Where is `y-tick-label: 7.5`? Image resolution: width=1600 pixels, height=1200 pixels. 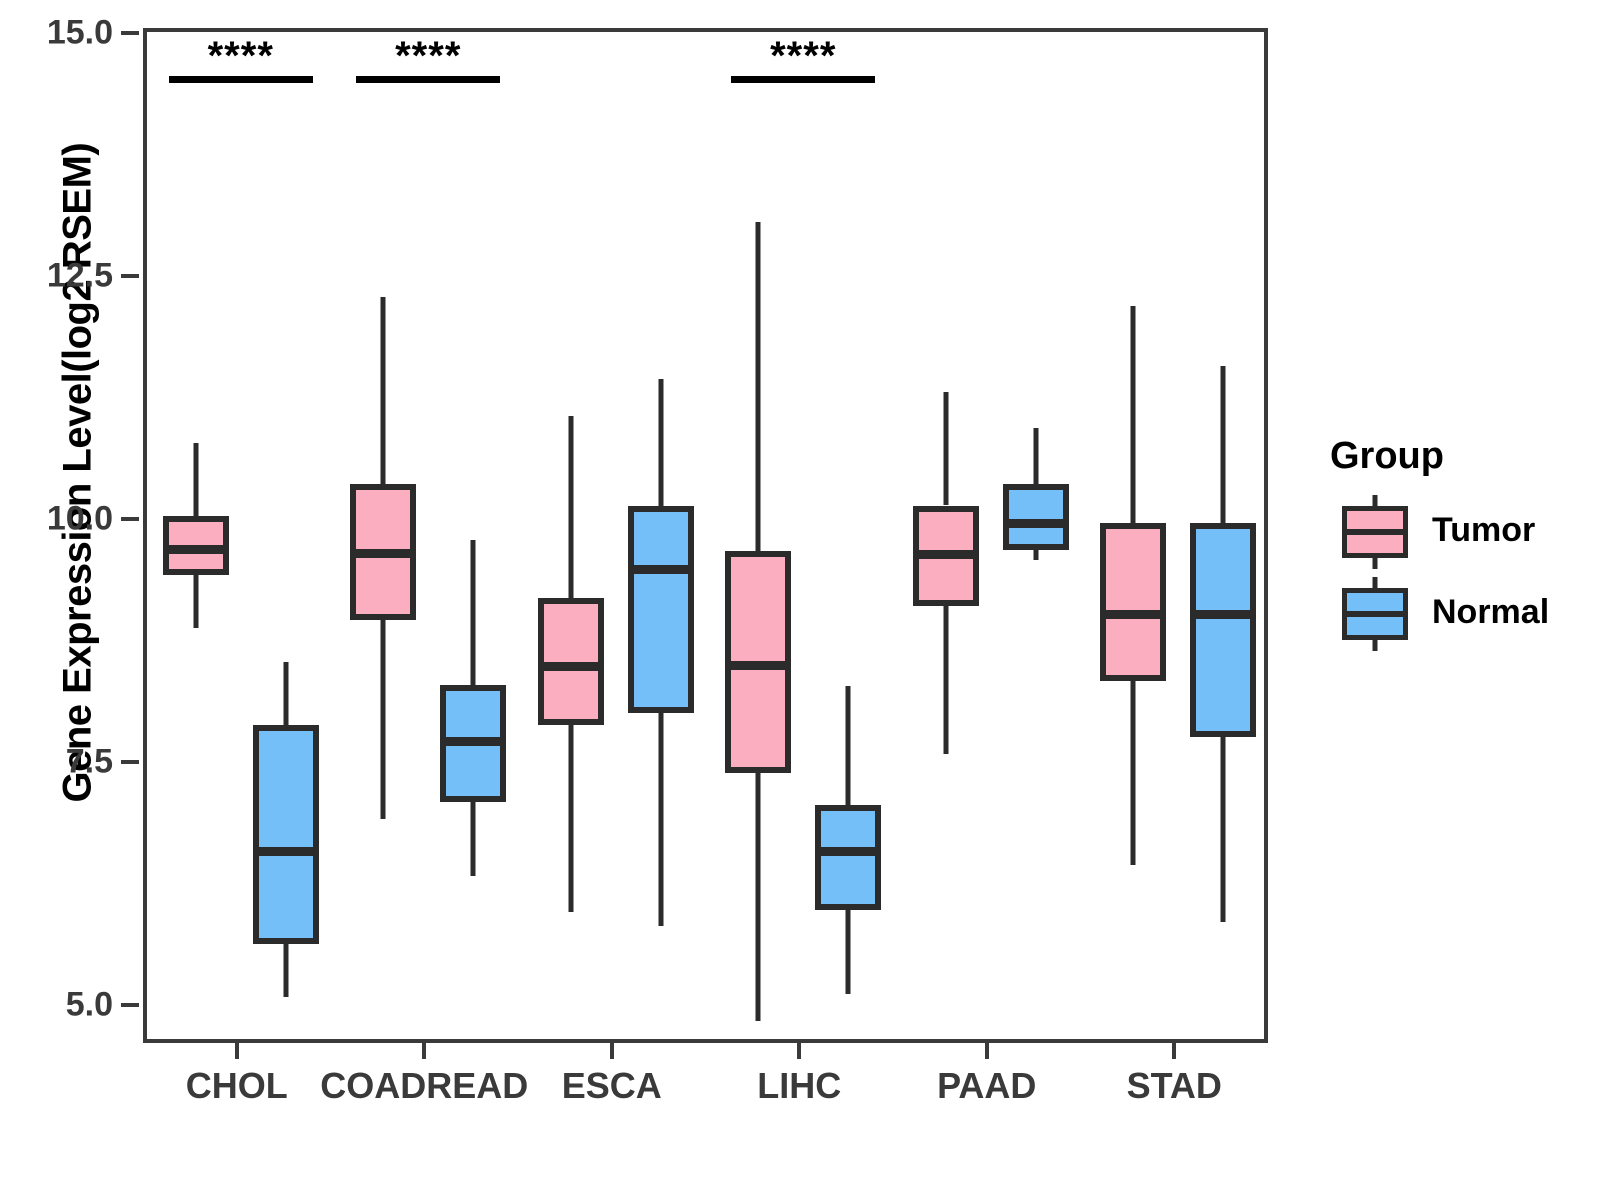 y-tick-label: 7.5 is located at coordinates (89, 761).